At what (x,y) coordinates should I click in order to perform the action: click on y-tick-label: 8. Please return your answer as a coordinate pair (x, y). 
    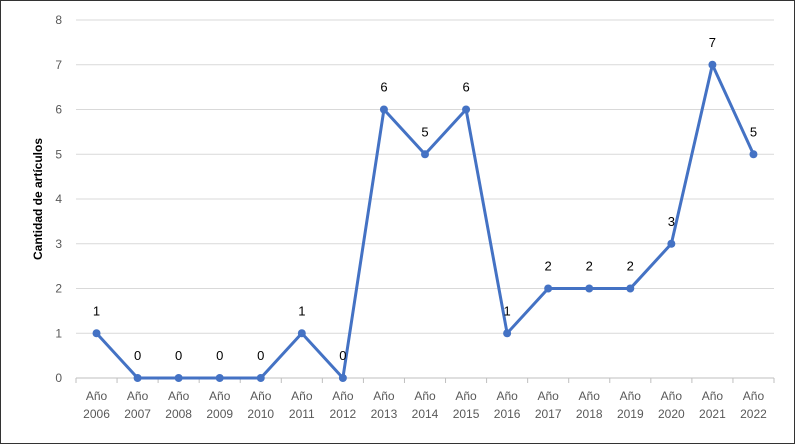
    Looking at the image, I should click on (58, 20).